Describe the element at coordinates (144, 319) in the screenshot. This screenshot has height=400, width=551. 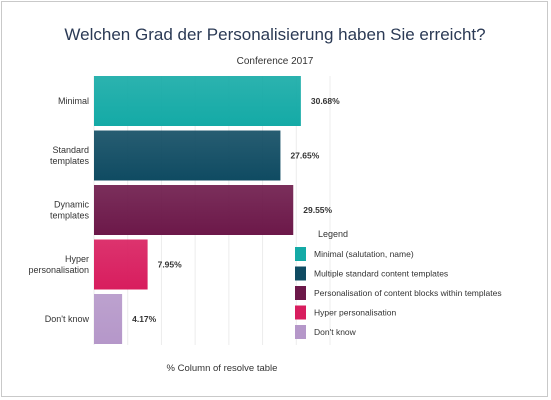
I see `data-label: 4.17%` at that location.